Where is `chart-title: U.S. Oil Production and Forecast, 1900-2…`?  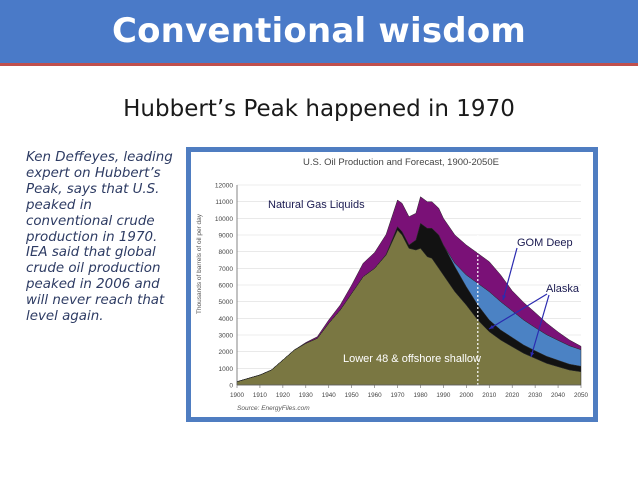
chart-title: U.S. Oil Production and Forecast, 1900-2… is located at coordinates (401, 162).